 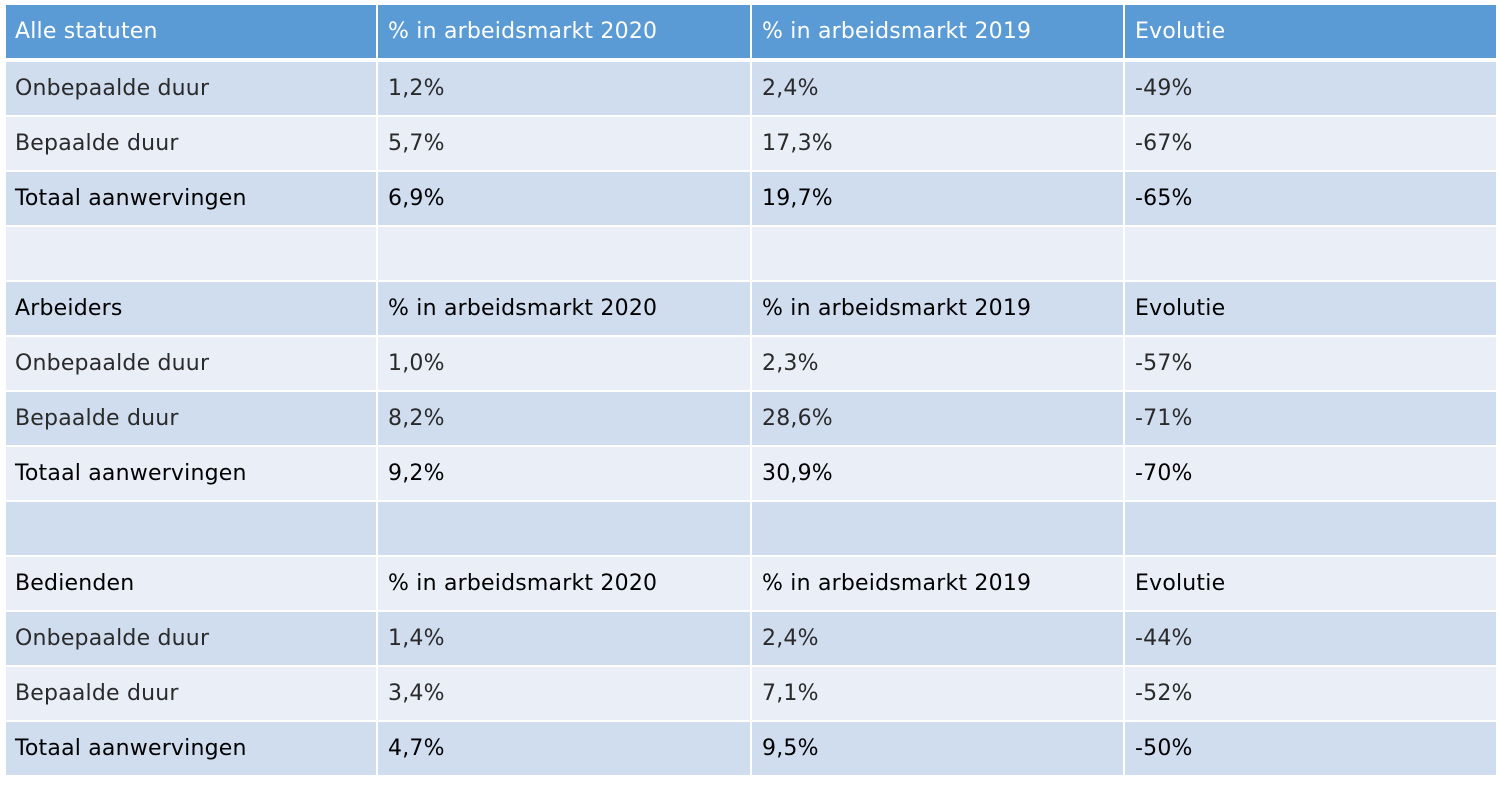 I want to click on cell-evolution: -44%, so click(x=1310, y=638).